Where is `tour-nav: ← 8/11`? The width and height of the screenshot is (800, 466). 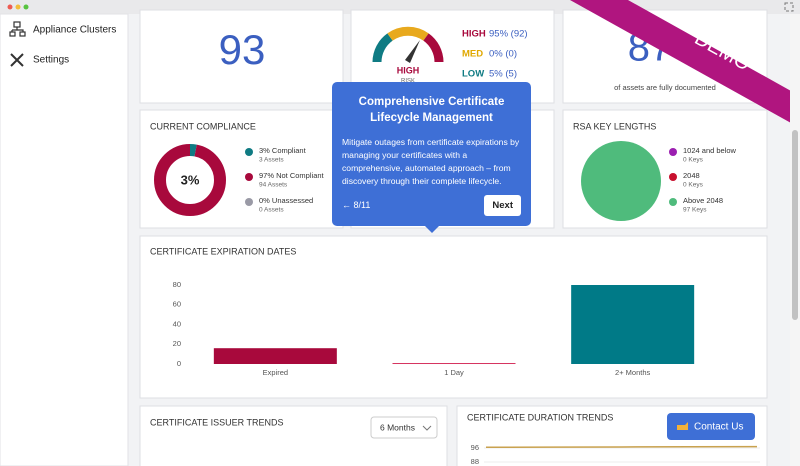 tour-nav: ← 8/11 is located at coordinates (356, 205).